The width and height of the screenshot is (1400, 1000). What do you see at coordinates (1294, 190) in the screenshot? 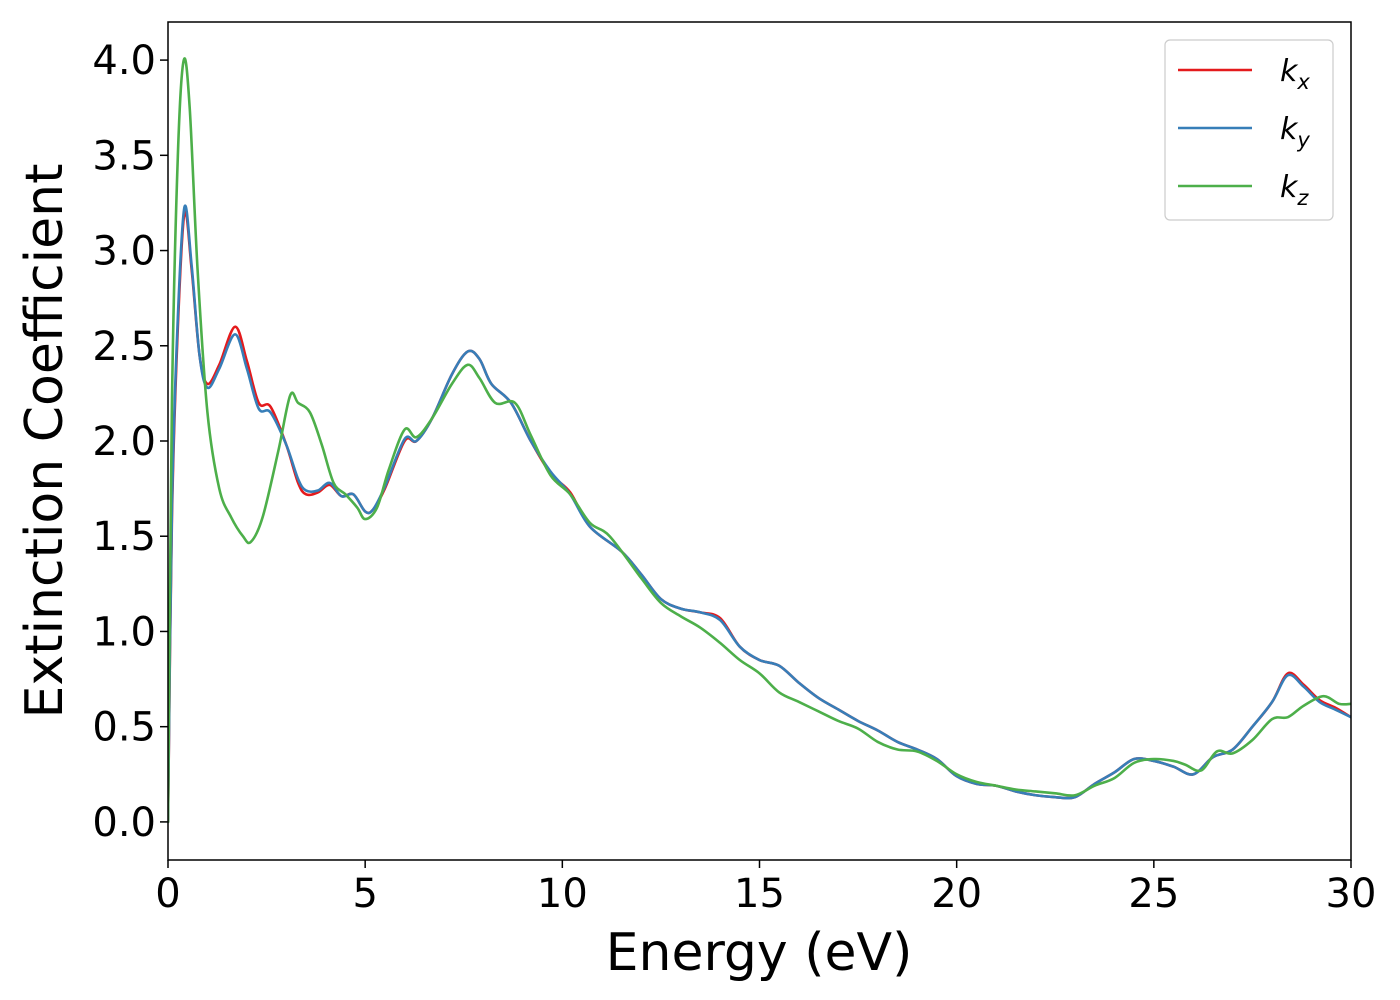
I see `legend-label-z: kz` at bounding box center [1294, 190].